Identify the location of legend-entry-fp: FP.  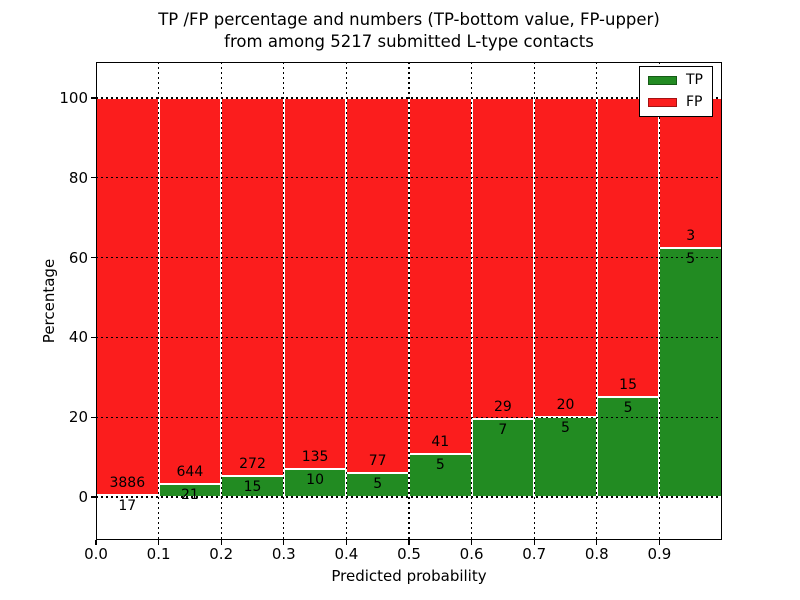
(675, 102).